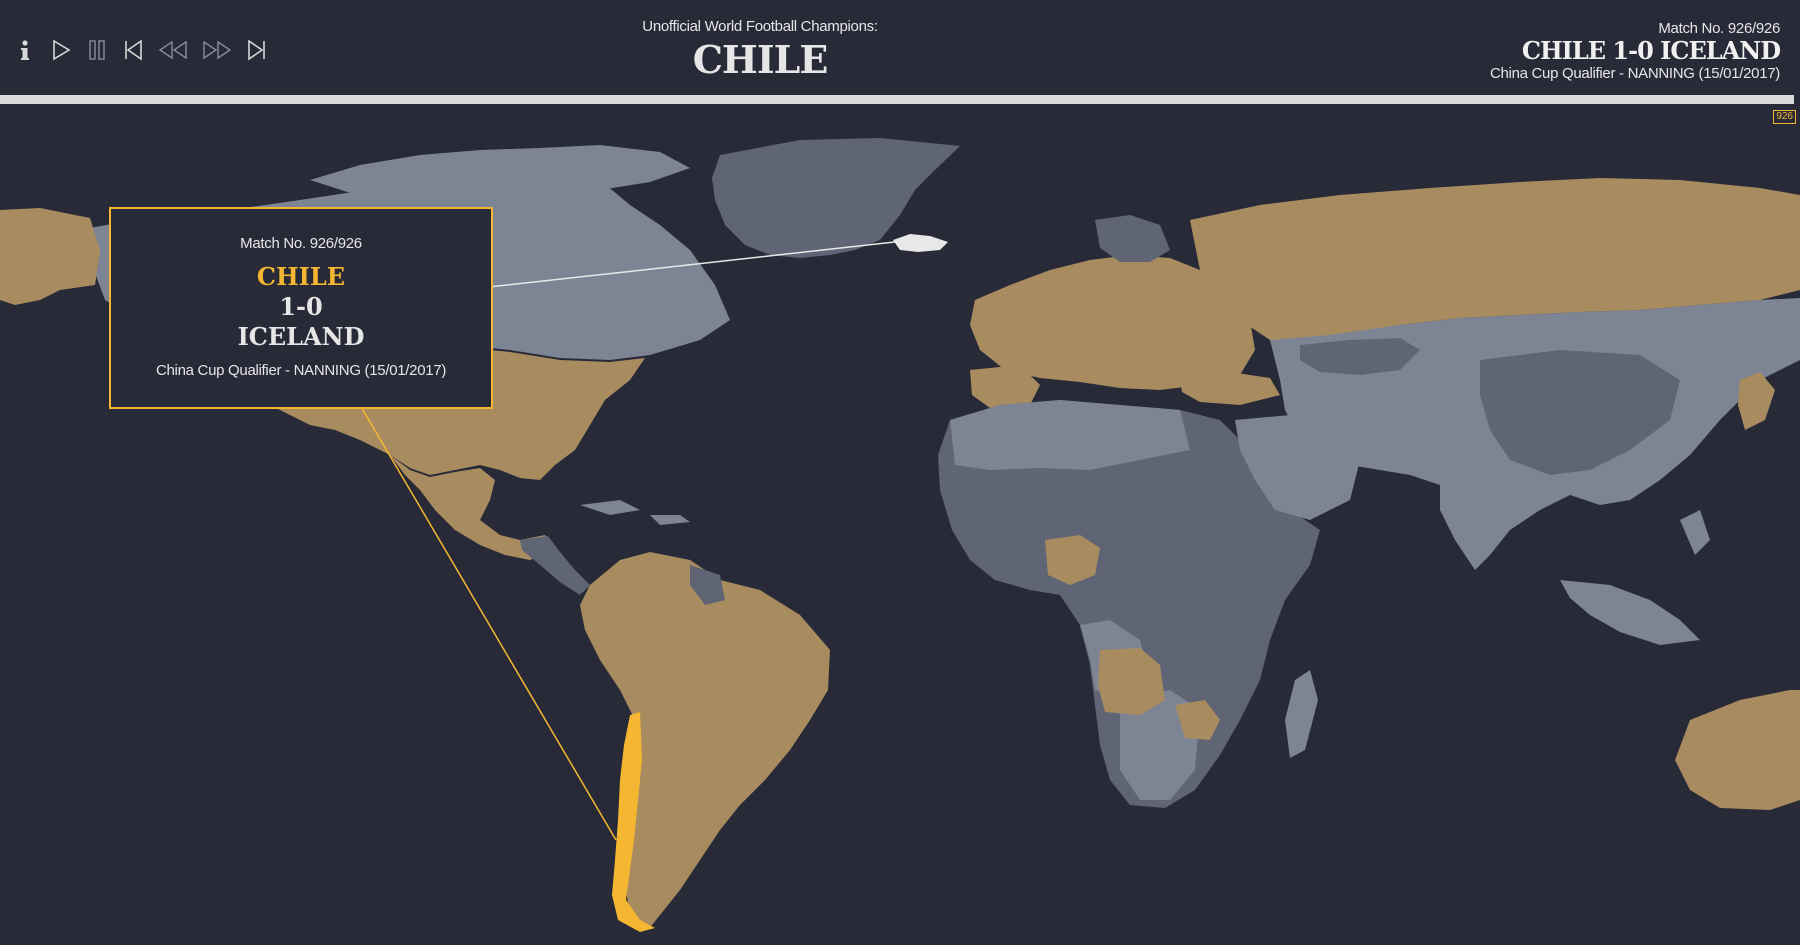 The image size is (1800, 945). I want to click on progress-fill, so click(897, 99).